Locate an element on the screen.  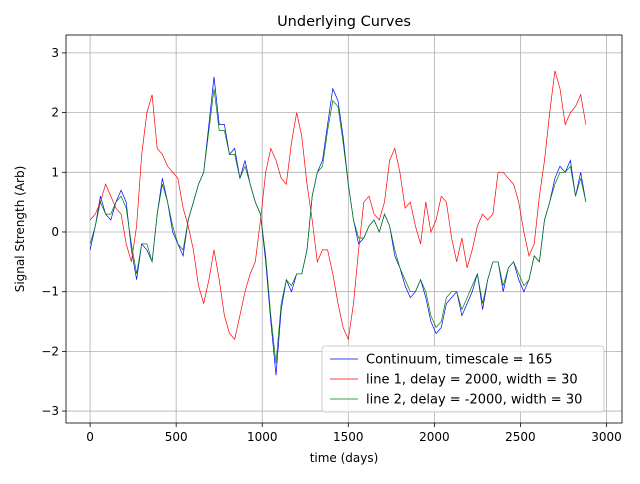
y-tick-label: −2 is located at coordinates (50, 351).